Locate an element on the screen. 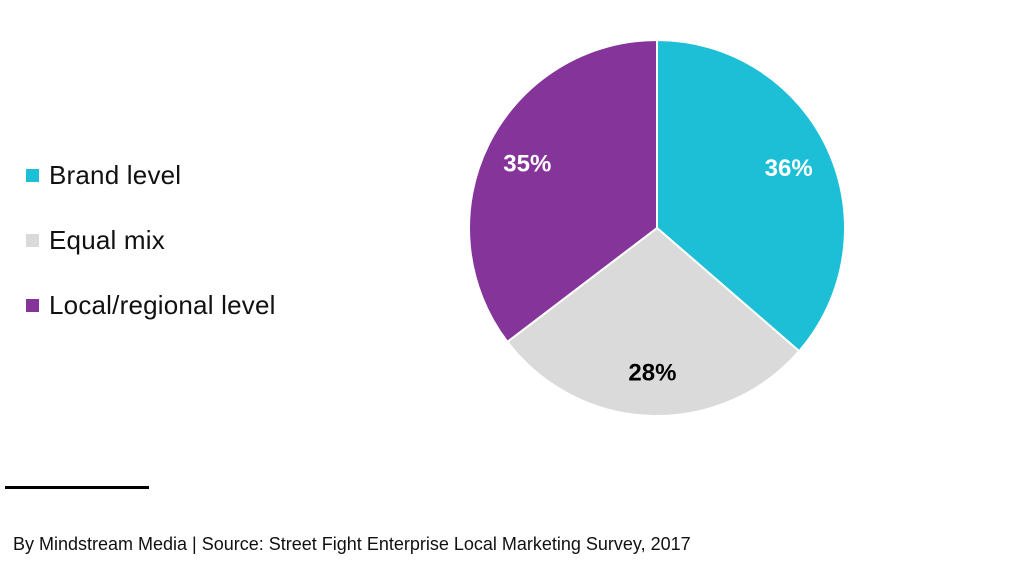 This screenshot has width=1024, height=570. legend-label-brand-level: Brand level is located at coordinates (115, 175).